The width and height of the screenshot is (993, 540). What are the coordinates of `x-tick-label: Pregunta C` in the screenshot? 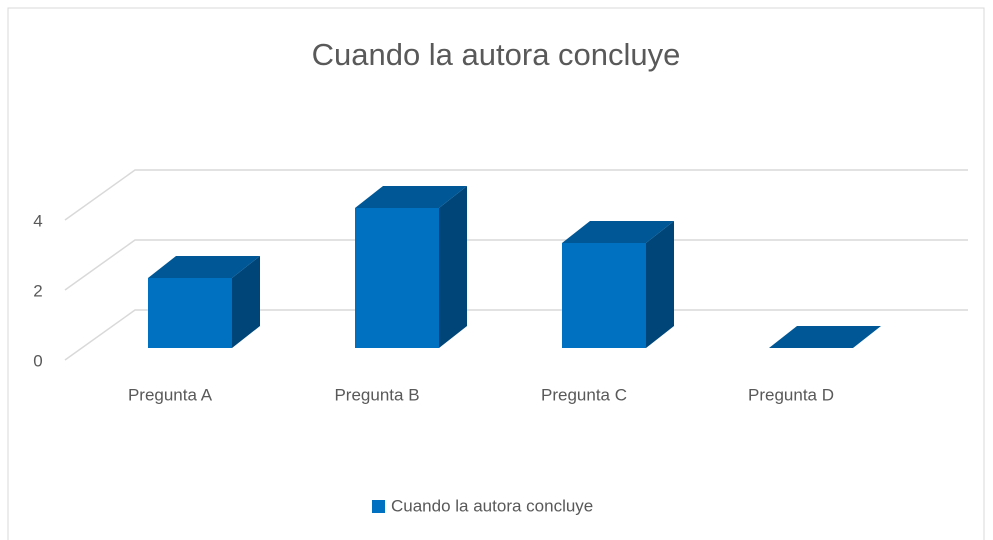 It's located at (584, 394).